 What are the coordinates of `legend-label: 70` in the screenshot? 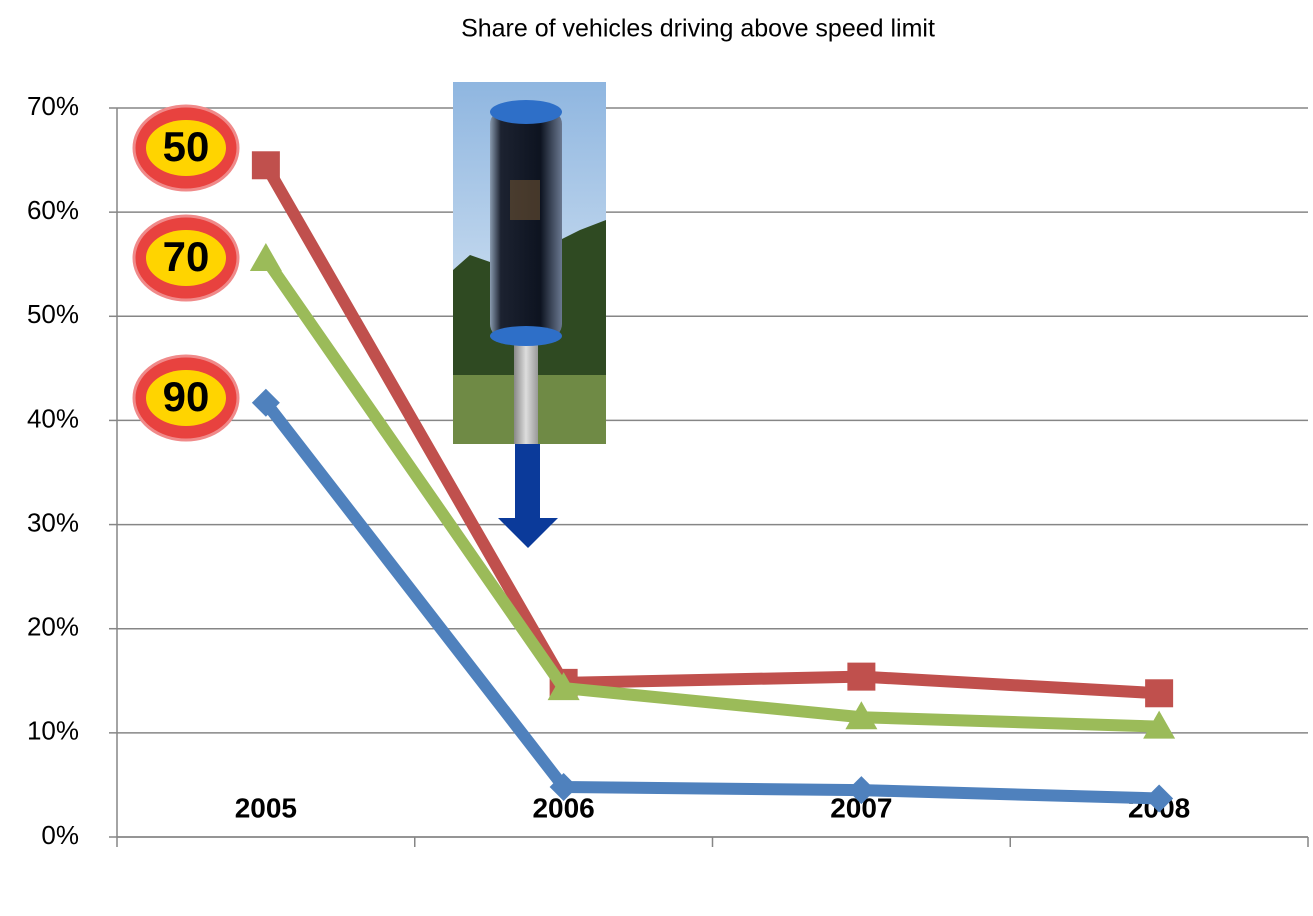 It's located at (186, 256).